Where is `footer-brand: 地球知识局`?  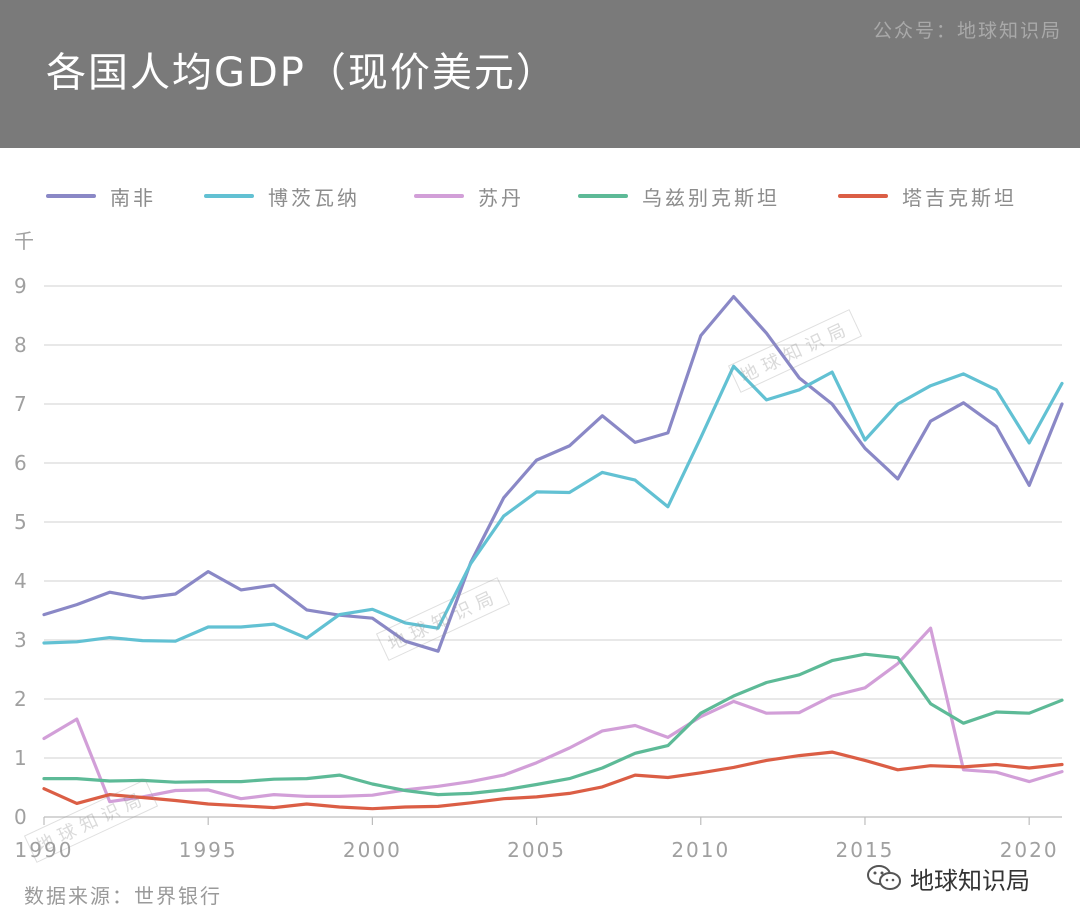 footer-brand: 地球知识局 is located at coordinates (948, 878).